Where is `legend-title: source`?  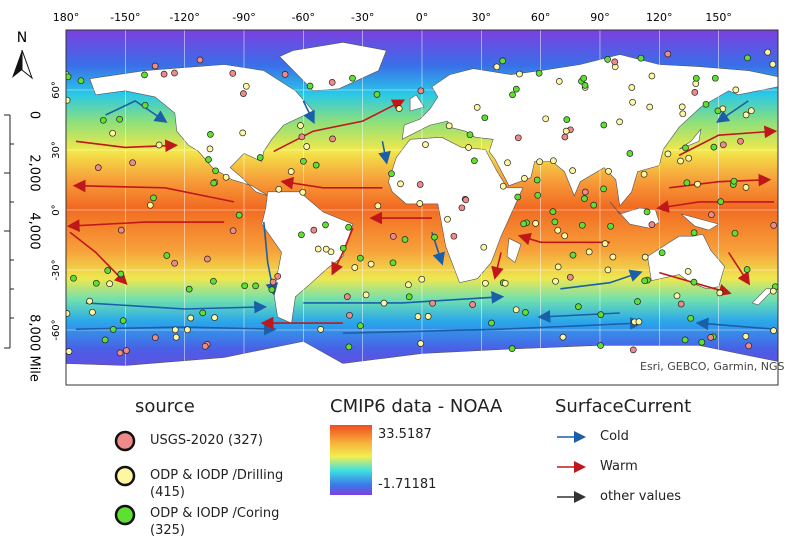 legend-title: source is located at coordinates (165, 406).